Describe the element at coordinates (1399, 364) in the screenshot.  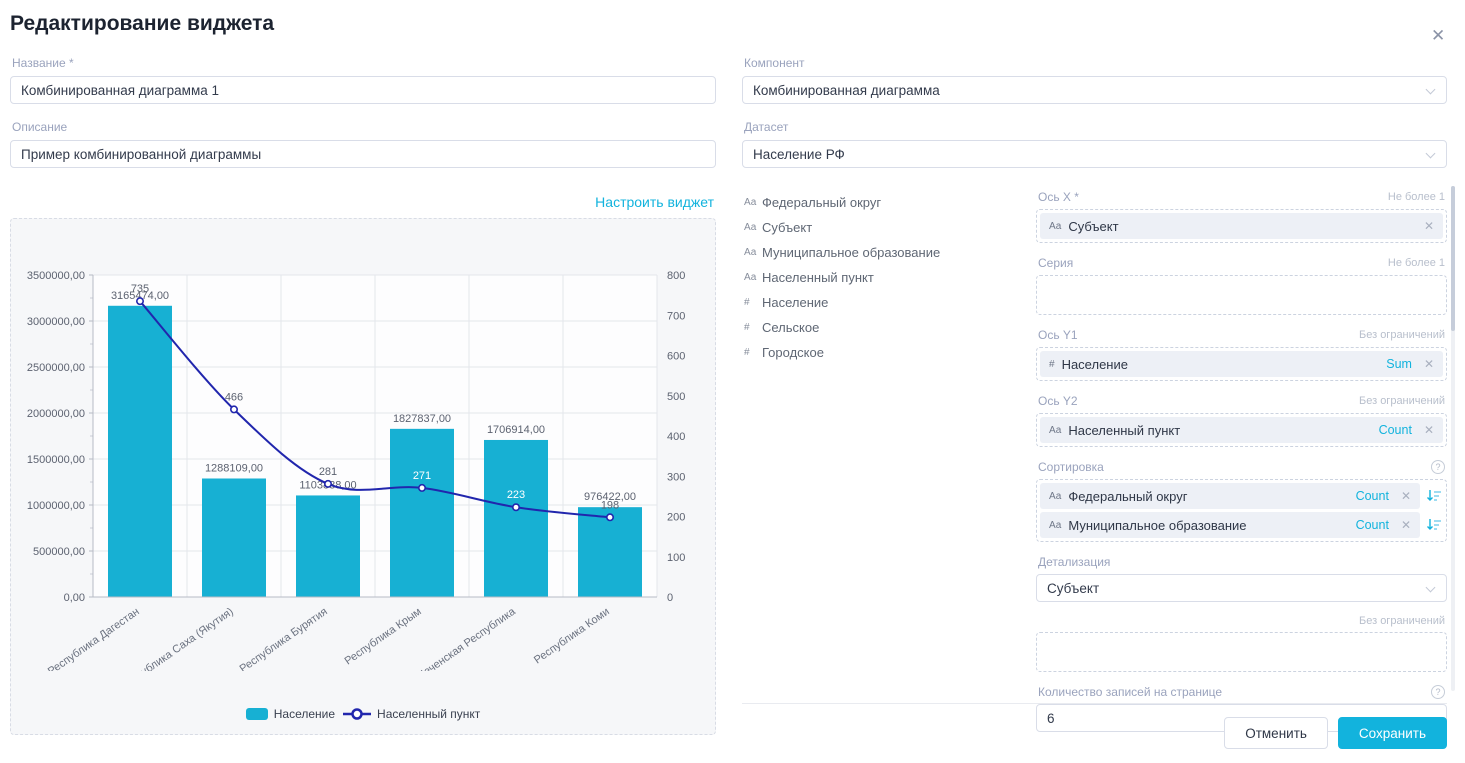
I see `aggregation-selector: Sum` at that location.